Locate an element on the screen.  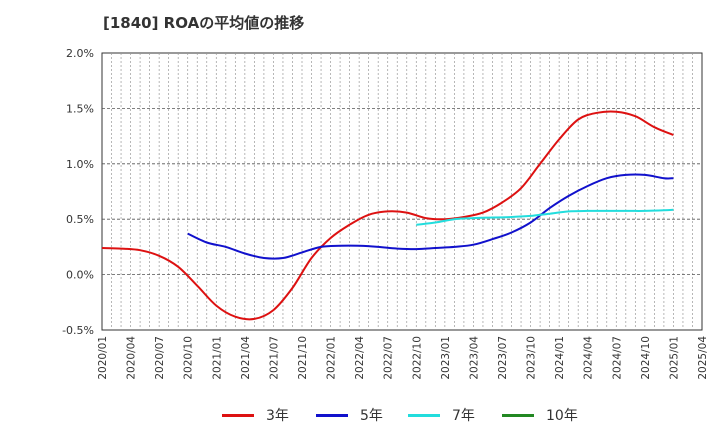
x-tick-label: 2024/04 is located at coordinates (589, 358).